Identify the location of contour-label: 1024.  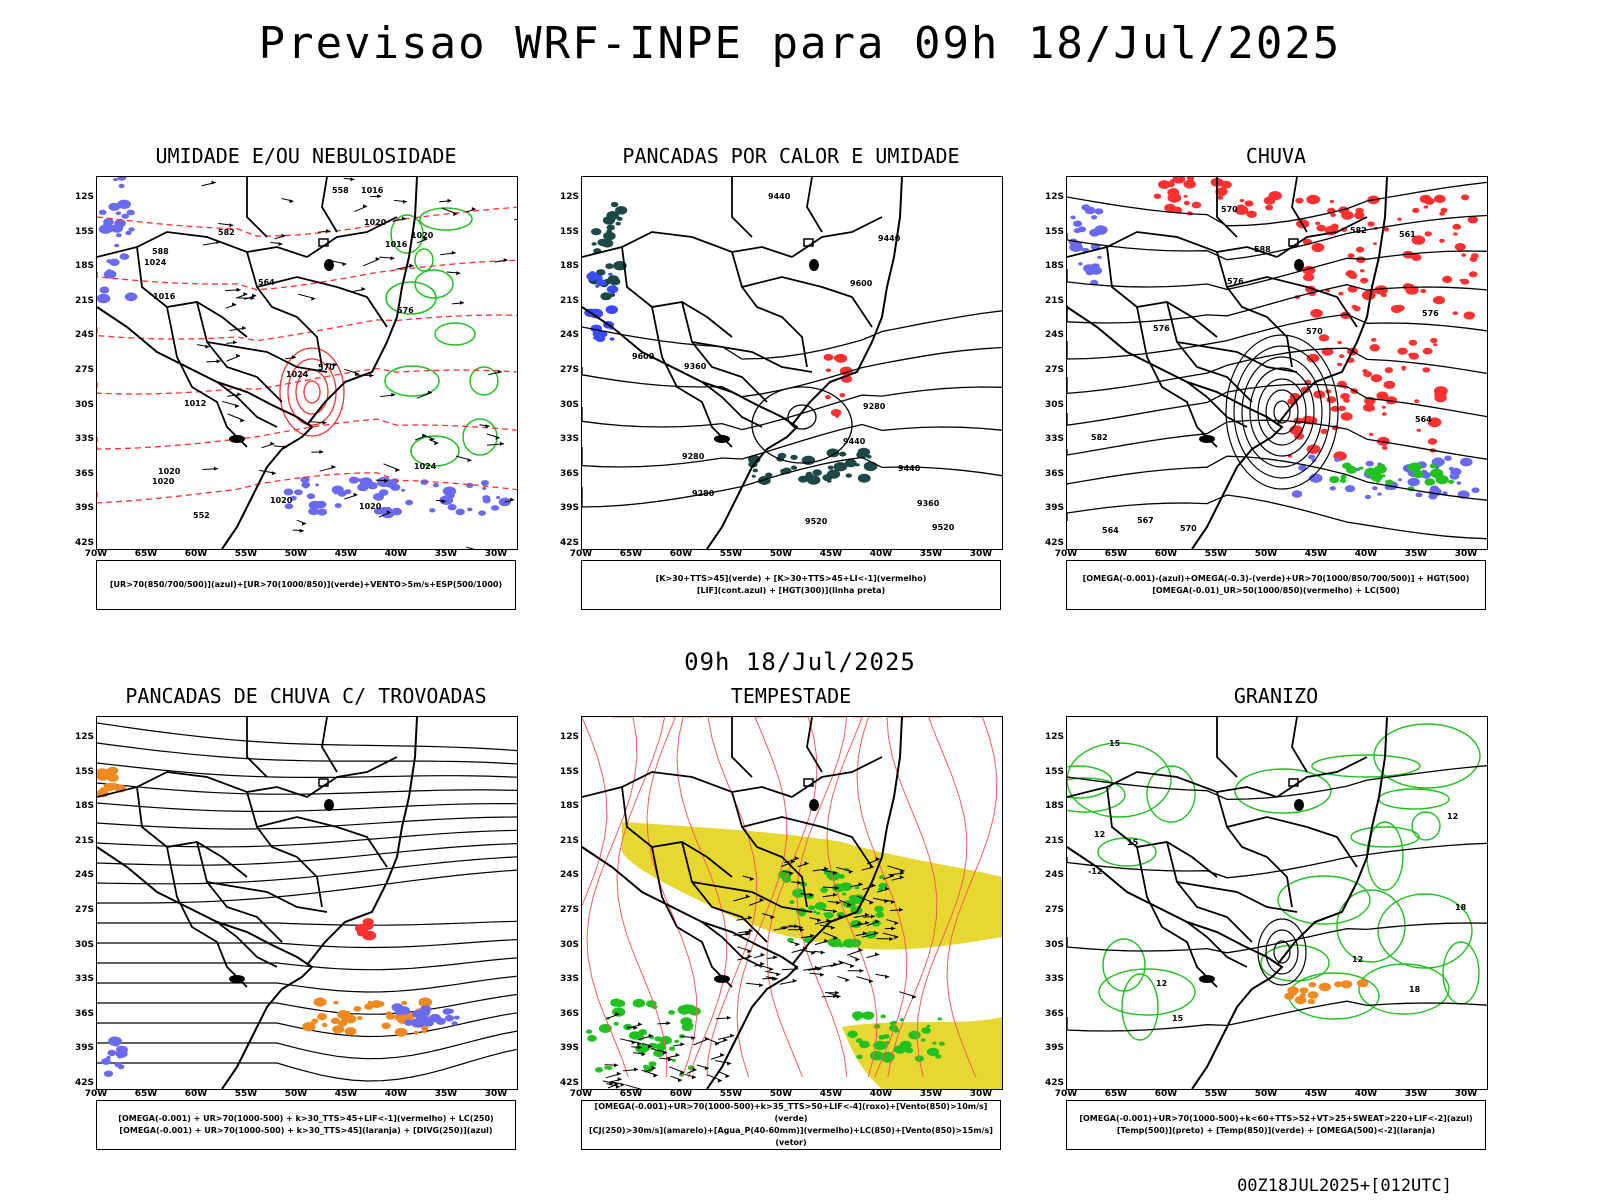
(297, 374).